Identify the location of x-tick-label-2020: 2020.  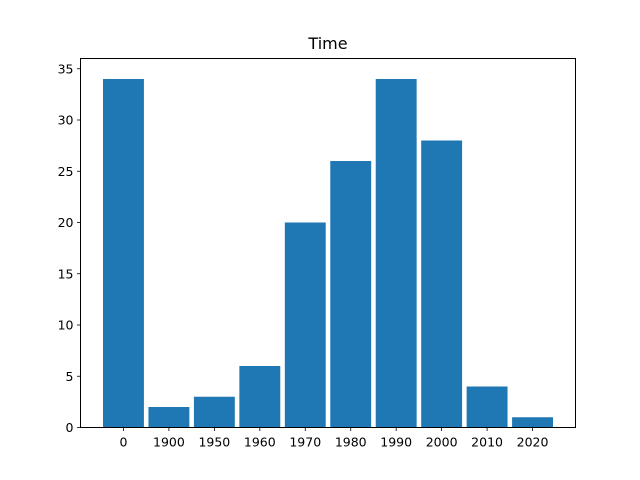
(533, 442).